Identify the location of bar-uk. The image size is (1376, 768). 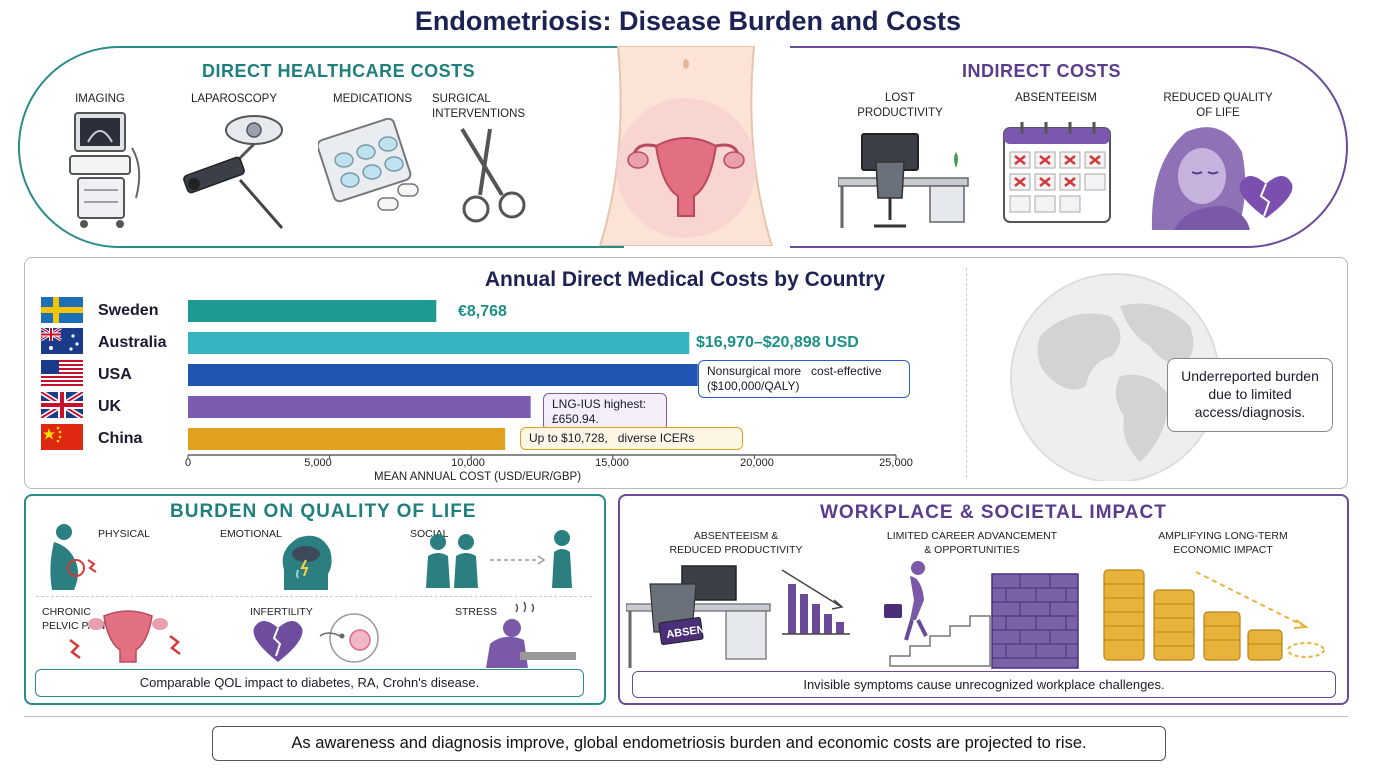
(359, 407).